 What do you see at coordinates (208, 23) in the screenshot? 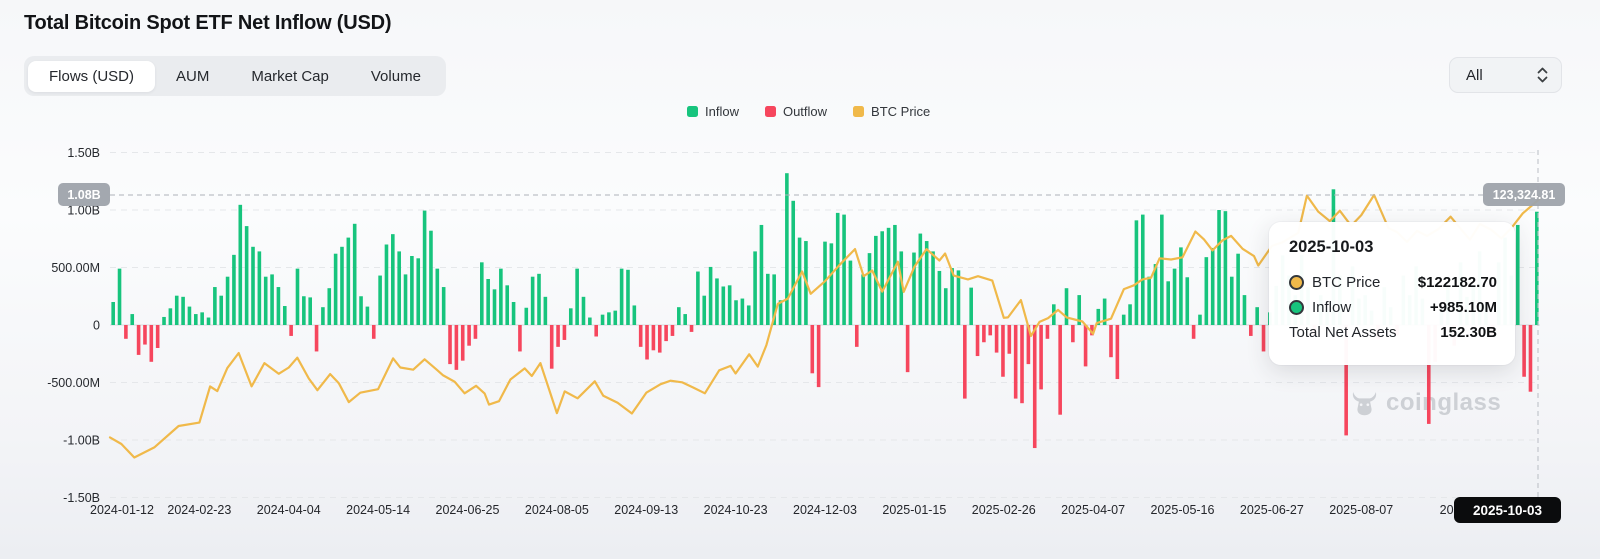
I see `page-title: Total Bitcoin Spot ETF Net Inflow (USD)` at bounding box center [208, 23].